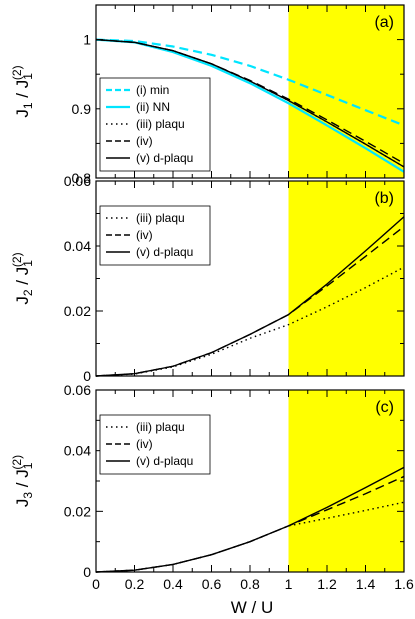  What do you see at coordinates (155, 235) in the screenshot?
I see `legend-2: (iii) plaqu (iv) (v) d-plaqu` at bounding box center [155, 235].